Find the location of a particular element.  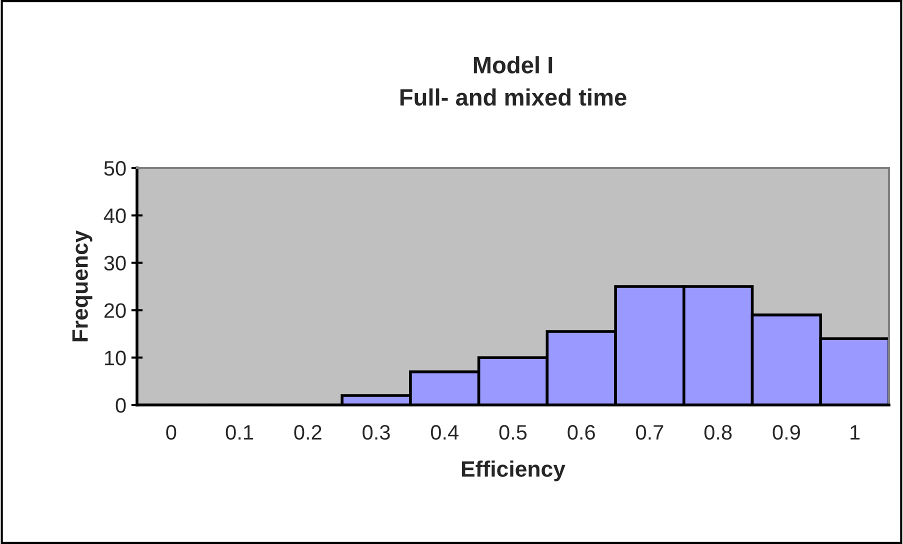

x-tick-label: 0.4 is located at coordinates (444, 432).